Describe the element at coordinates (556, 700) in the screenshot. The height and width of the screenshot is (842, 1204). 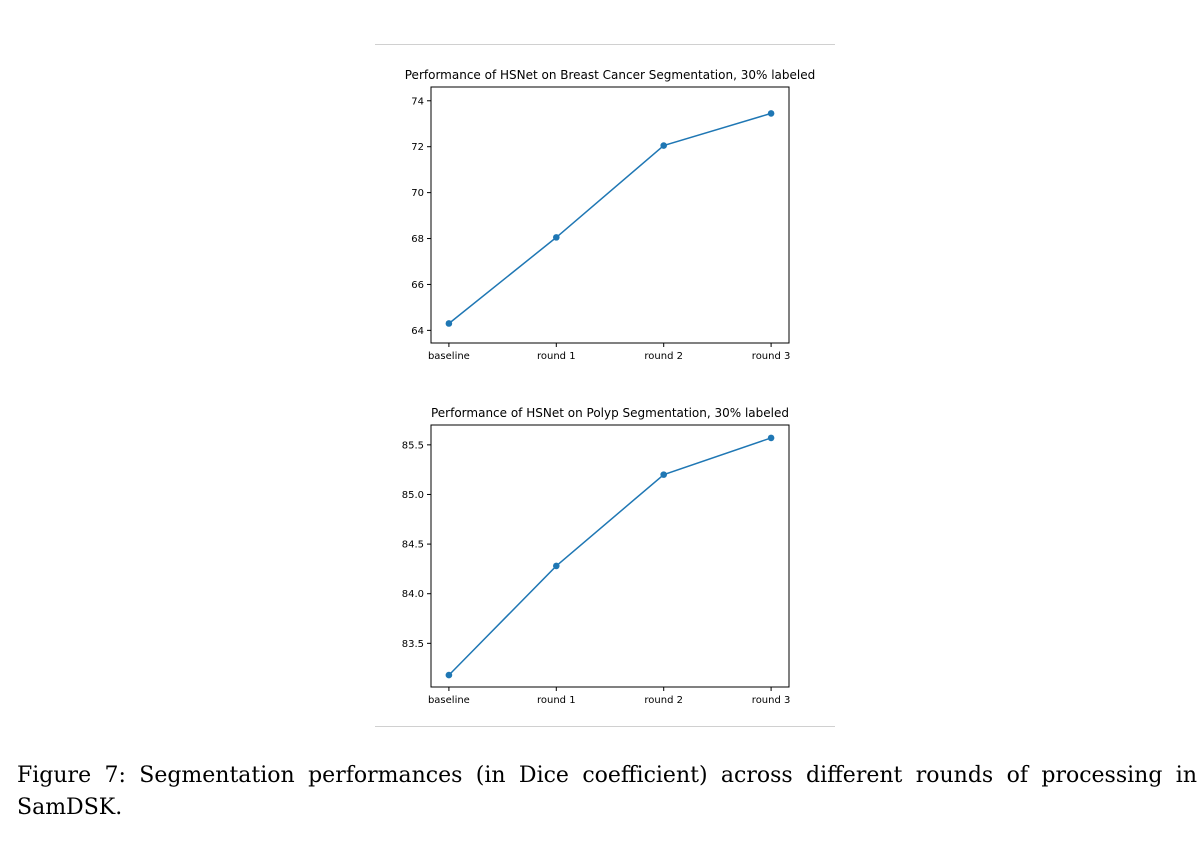
I see `polyp-xtick-label: round 1` at that location.